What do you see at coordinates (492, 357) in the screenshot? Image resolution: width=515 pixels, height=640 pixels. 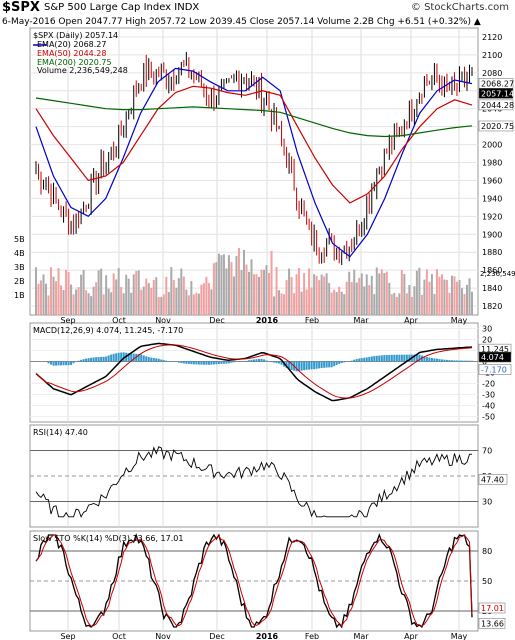 I see `macd-tag-label: 4.074` at bounding box center [492, 357].